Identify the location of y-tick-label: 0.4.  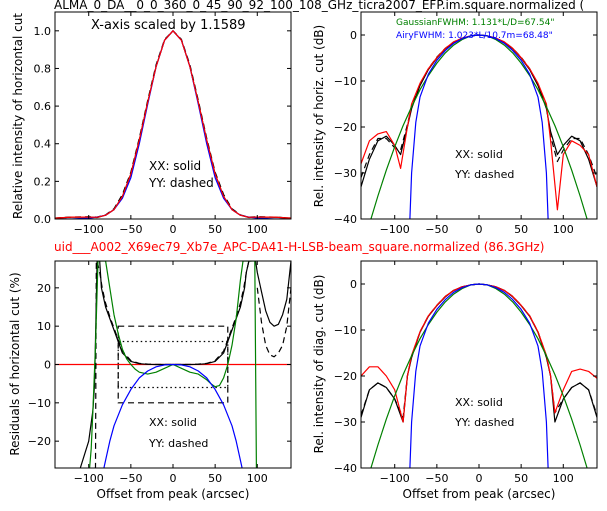
(43, 144).